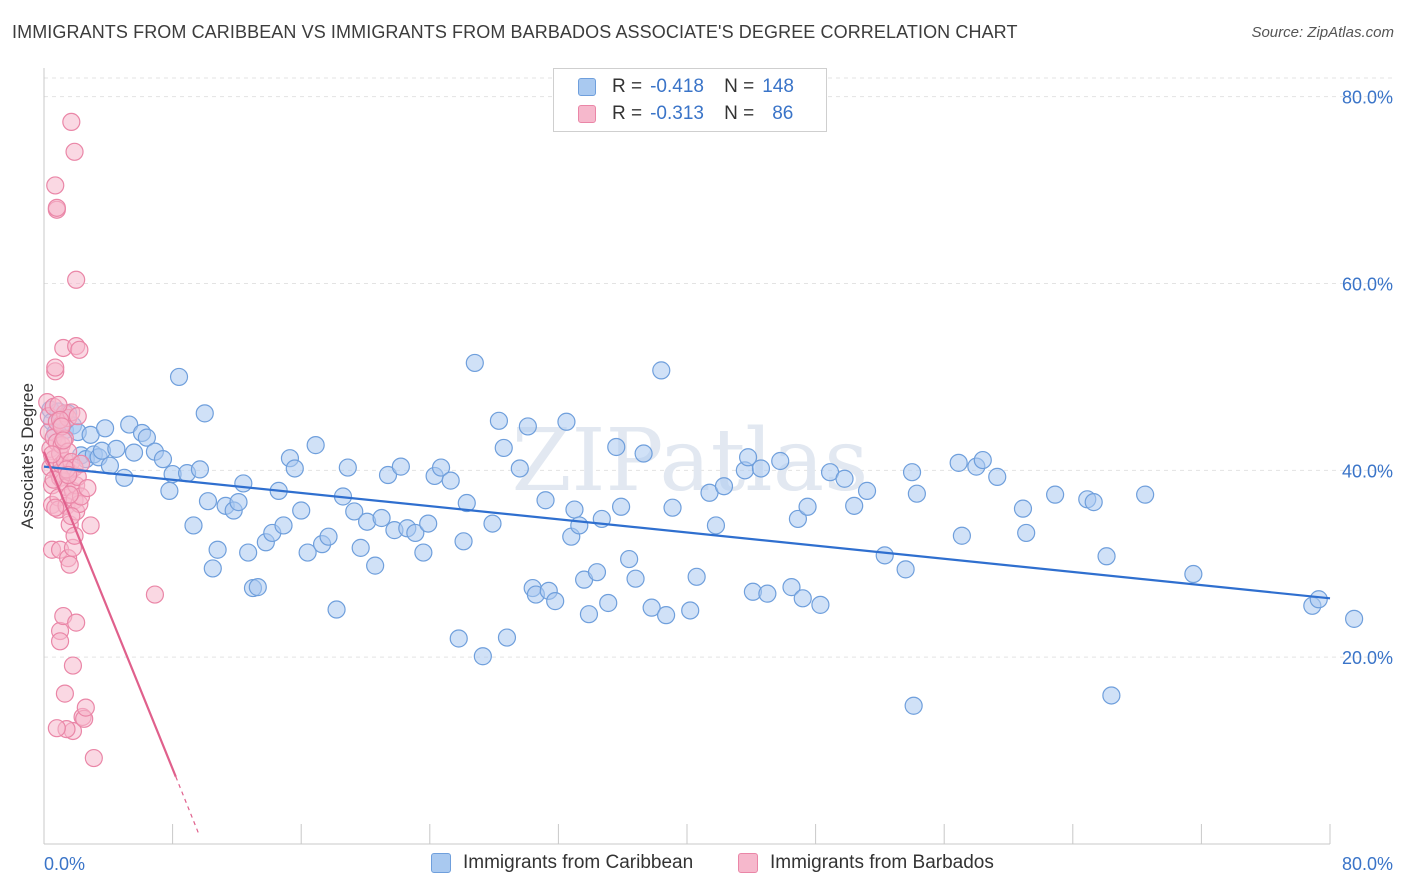 Image resolution: width=1406 pixels, height=892 pixels. What do you see at coordinates (685, 114) in the screenshot?
I see `legend-row-barbados: R = -0.313 N = 86` at bounding box center [685, 114].